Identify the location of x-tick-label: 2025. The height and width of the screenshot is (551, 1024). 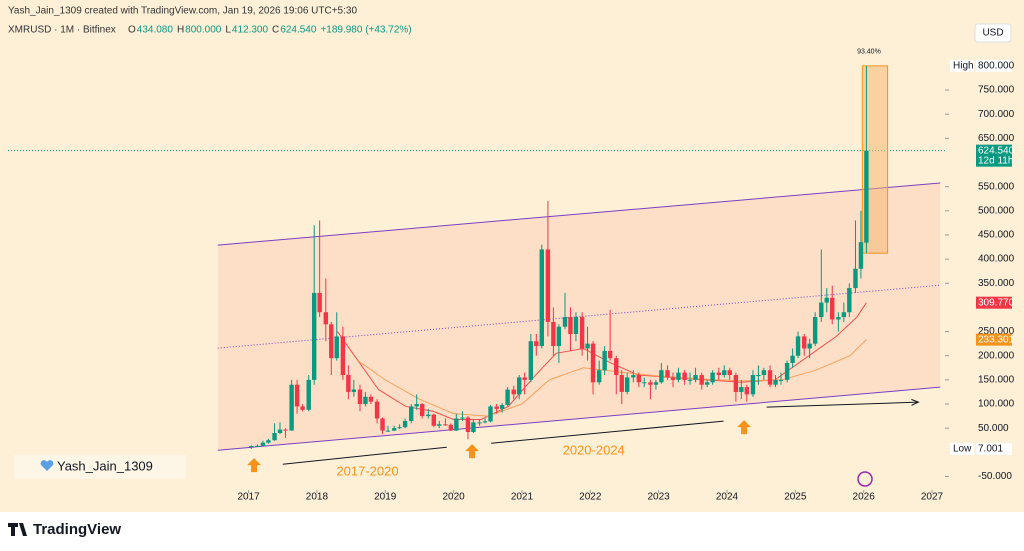
(795, 497).